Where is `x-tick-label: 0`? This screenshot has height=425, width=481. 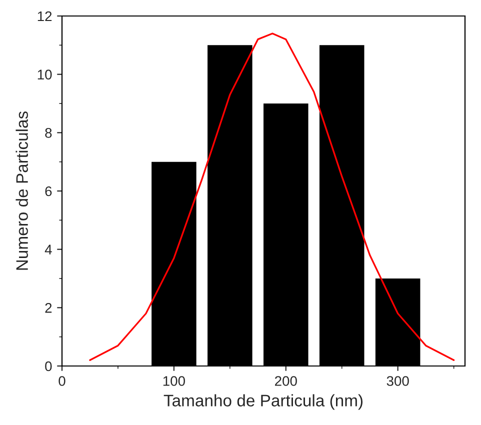
x-tick-label: 0 is located at coordinates (62, 381).